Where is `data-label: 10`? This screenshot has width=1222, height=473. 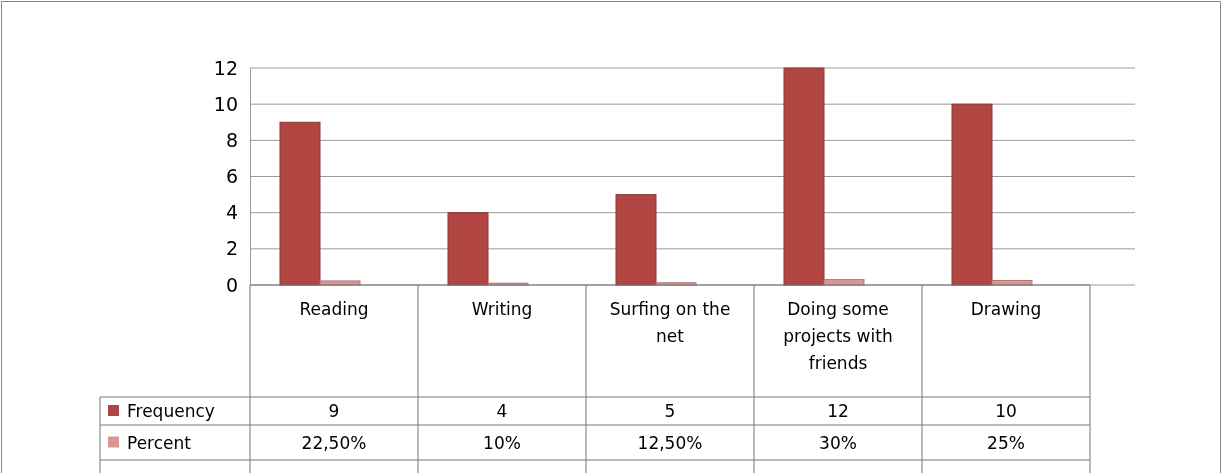
data-label: 10 is located at coordinates (1006, 411).